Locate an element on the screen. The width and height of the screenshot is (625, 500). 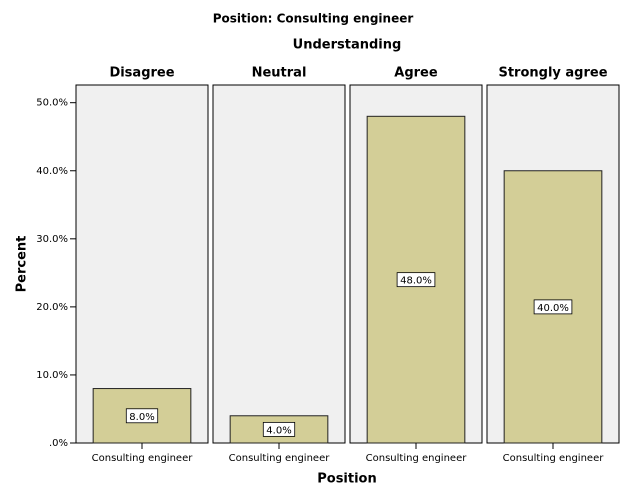
panel-label: Agree is located at coordinates (416, 73).